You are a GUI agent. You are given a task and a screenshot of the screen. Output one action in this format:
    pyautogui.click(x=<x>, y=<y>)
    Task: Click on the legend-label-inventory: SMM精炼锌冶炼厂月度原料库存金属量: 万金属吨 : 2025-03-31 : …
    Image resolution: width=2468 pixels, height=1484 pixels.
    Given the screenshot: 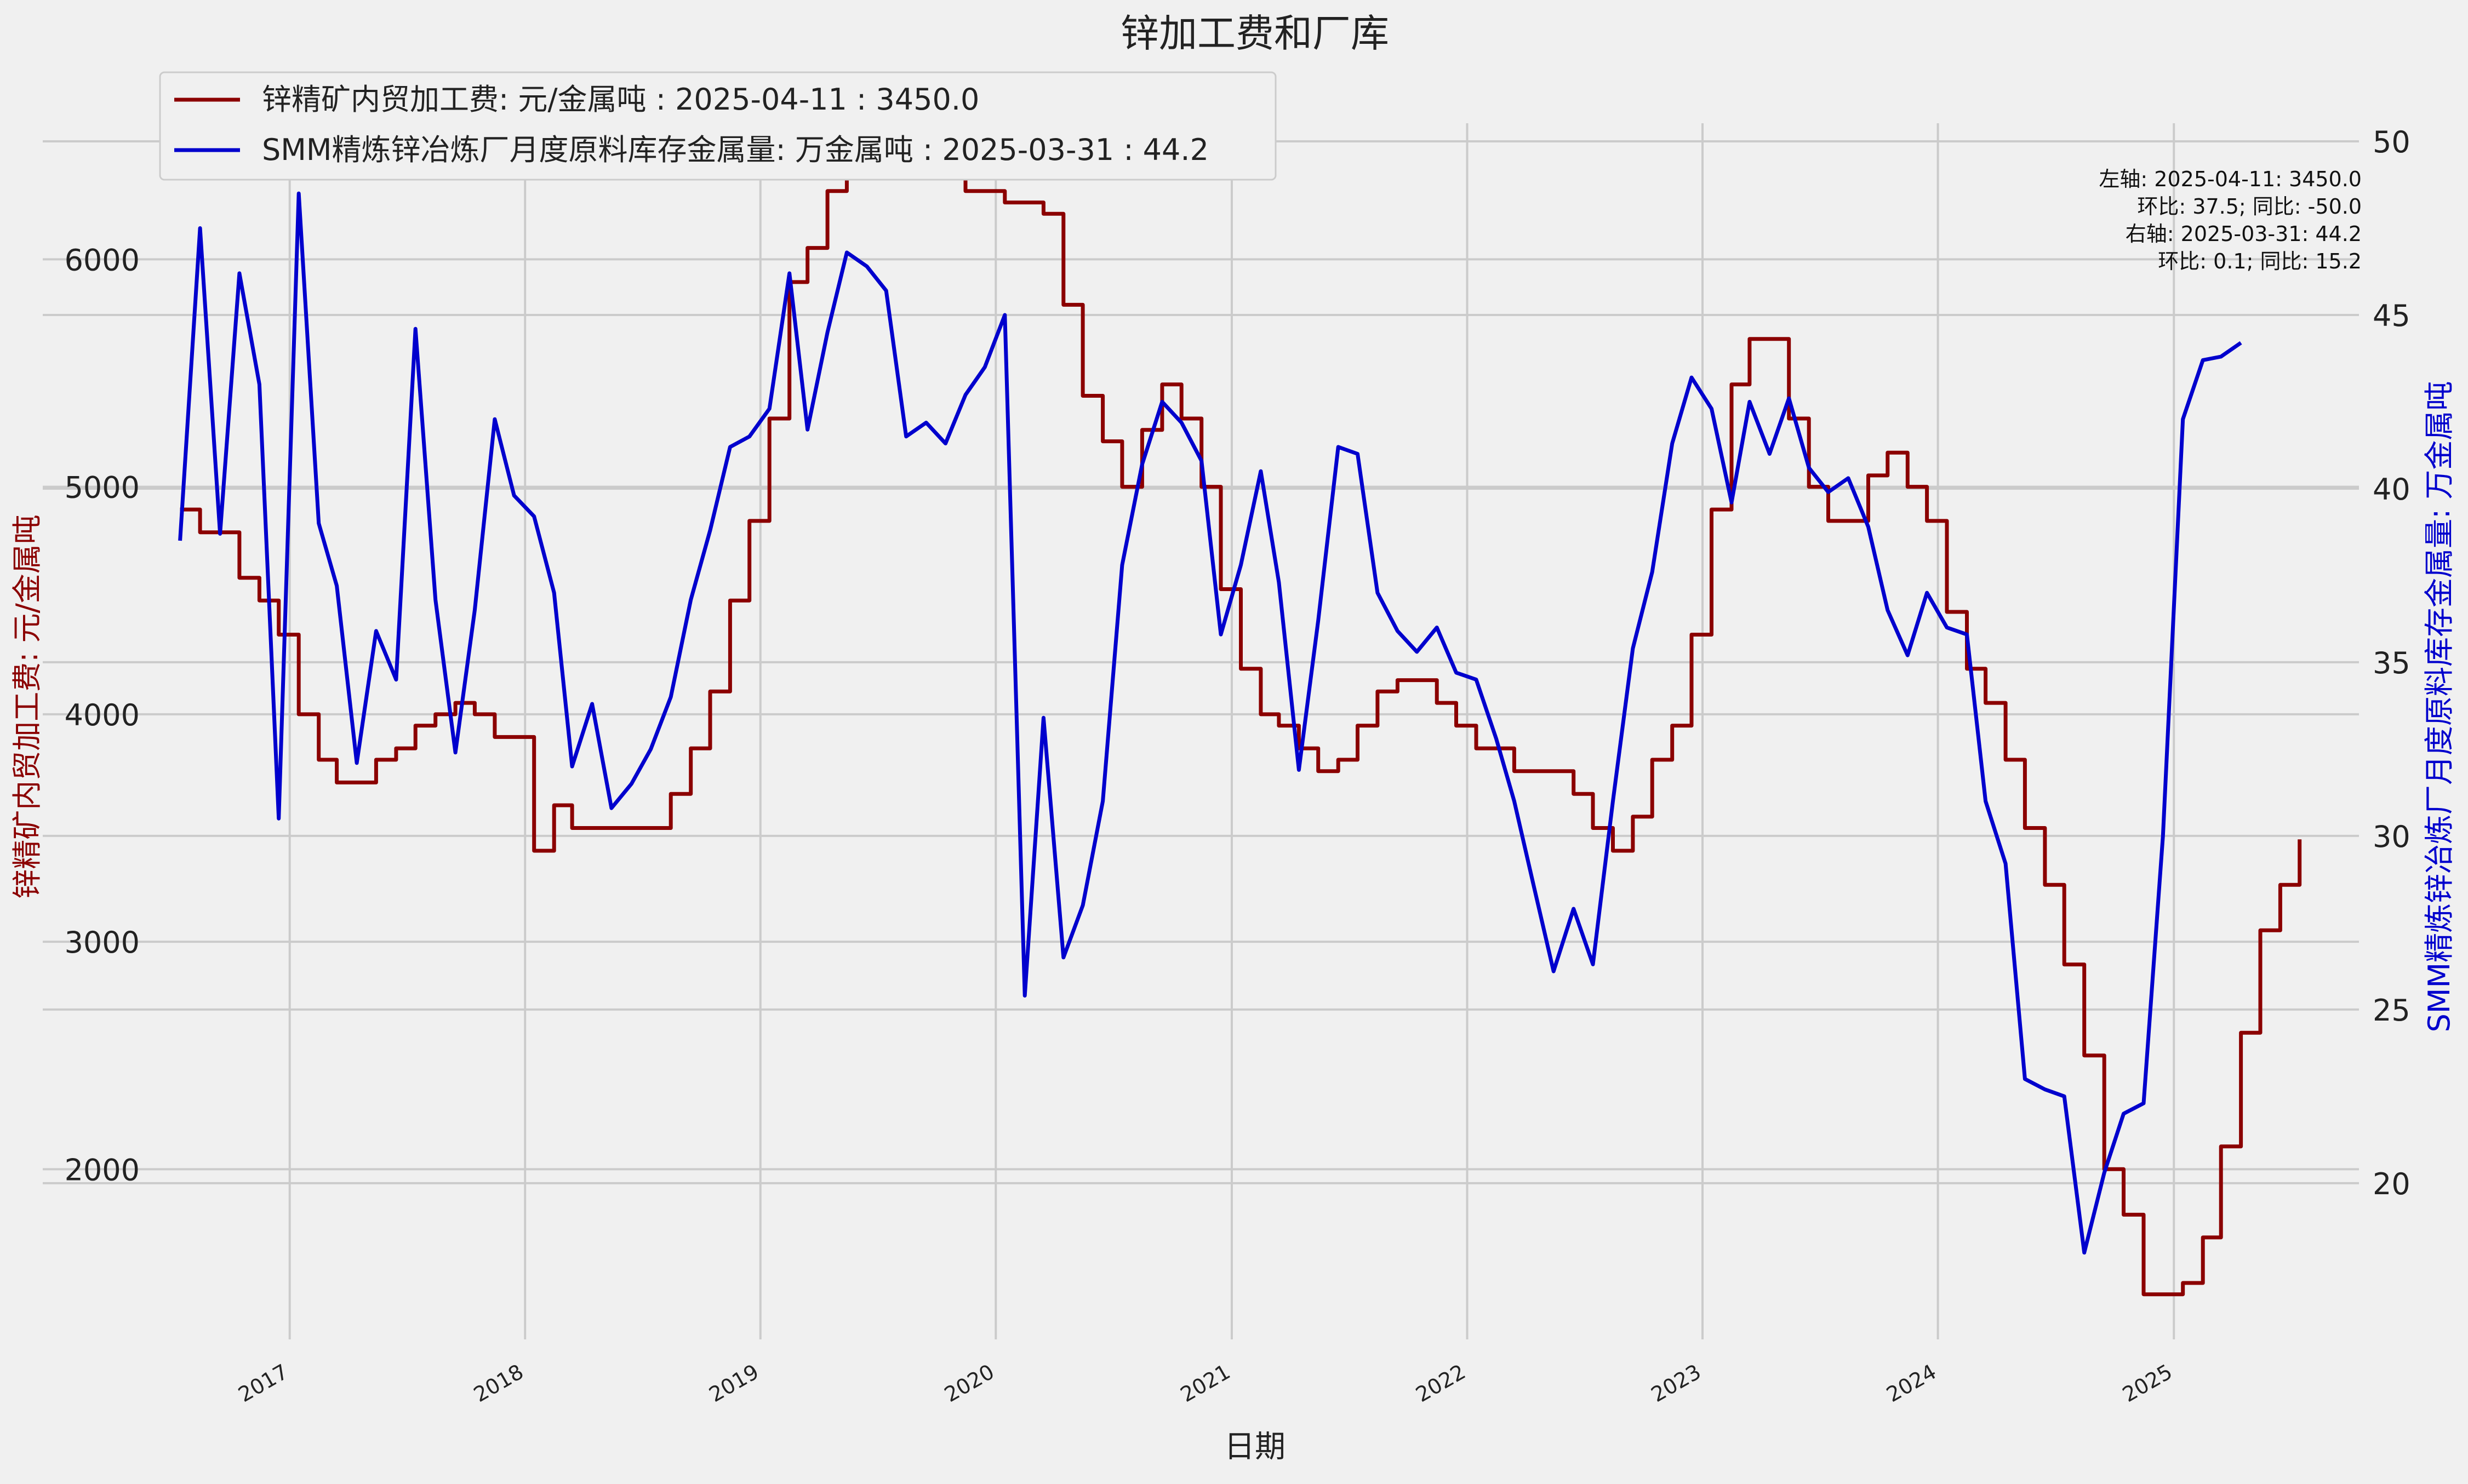 What is the action you would take?
    pyautogui.click(x=736, y=150)
    